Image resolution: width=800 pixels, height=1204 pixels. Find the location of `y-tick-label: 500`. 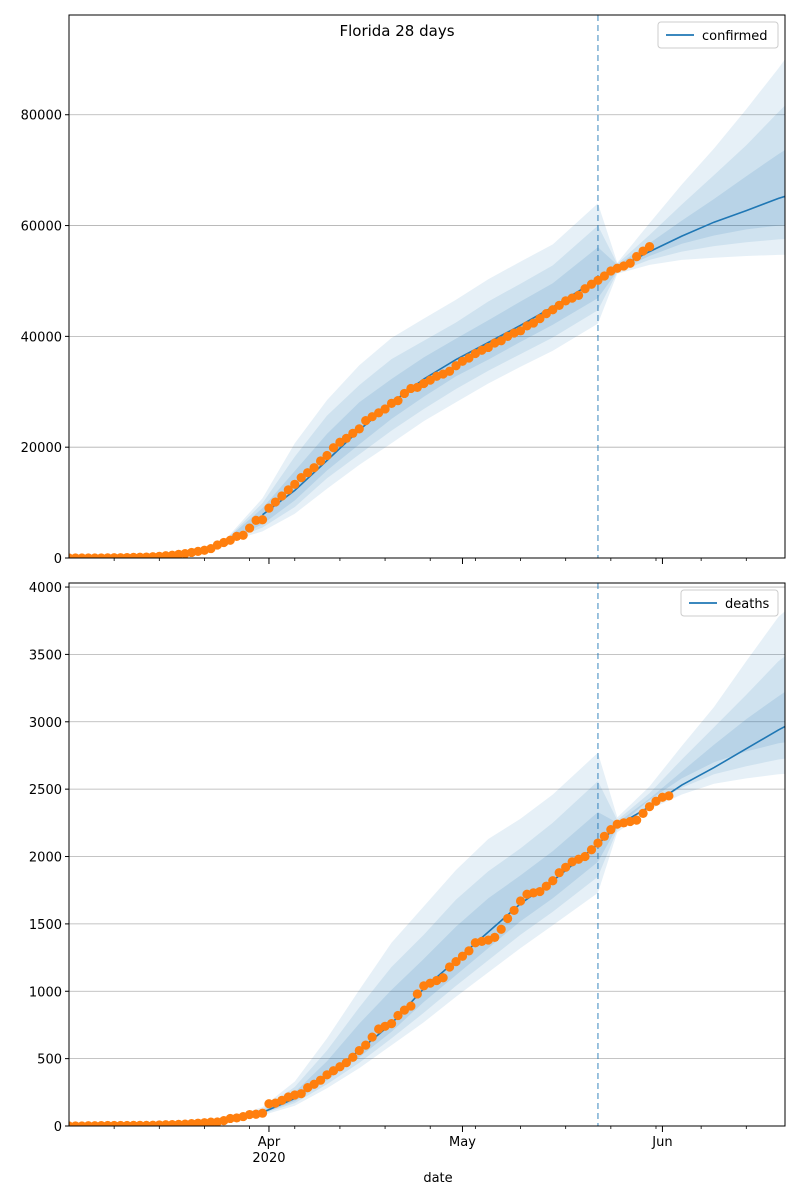

y-tick-label: 500 is located at coordinates (49, 1060).